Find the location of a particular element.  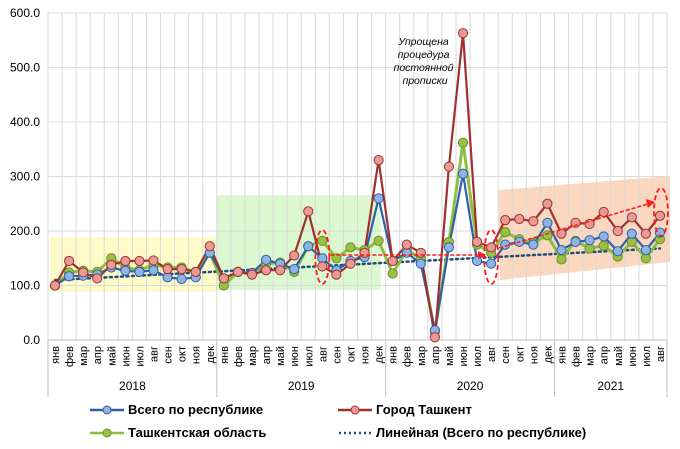

y-tick-label: 400.0 is located at coordinates (25, 122).